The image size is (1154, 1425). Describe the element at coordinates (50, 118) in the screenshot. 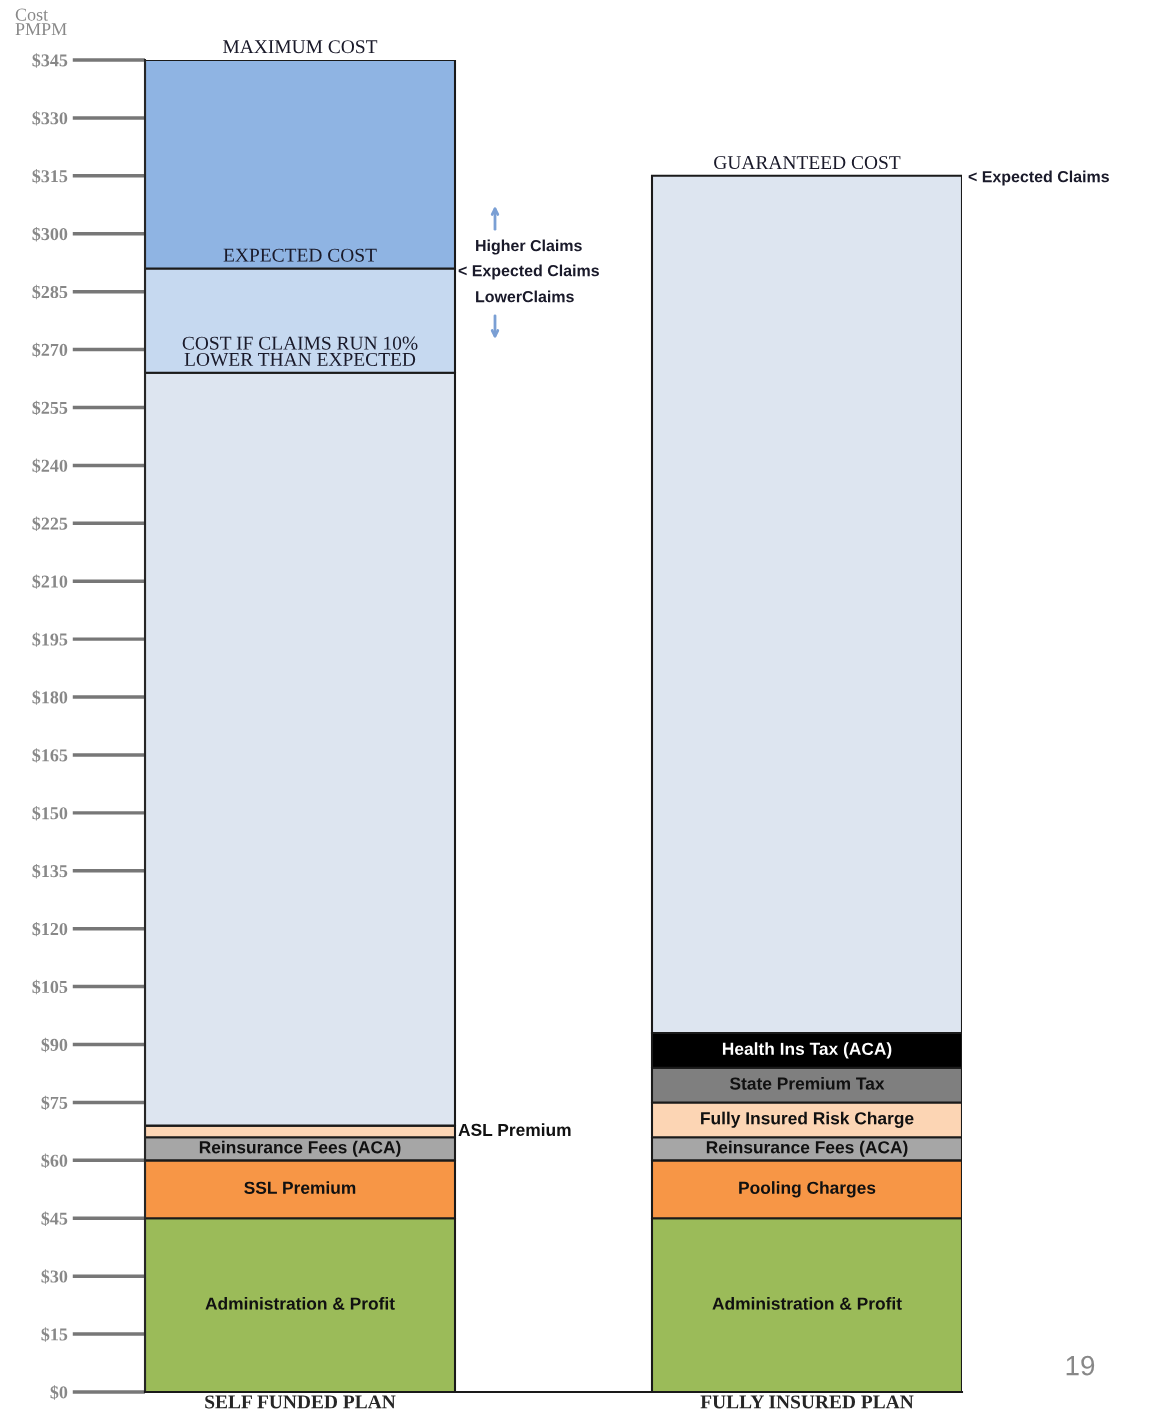

I see `y-tick-label: $330` at that location.